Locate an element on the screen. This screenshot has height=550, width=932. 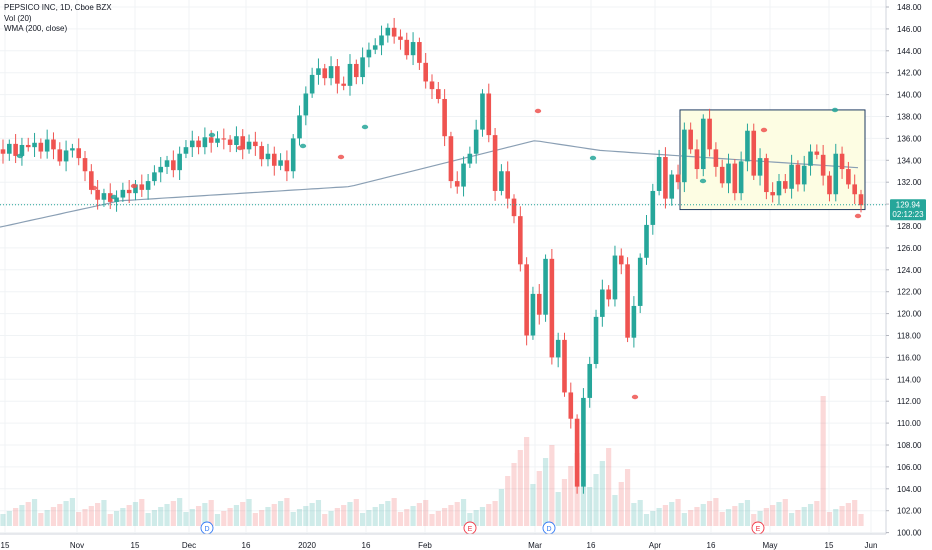
wma-indicator-label: WMA (200, close) is located at coordinates (36, 28).